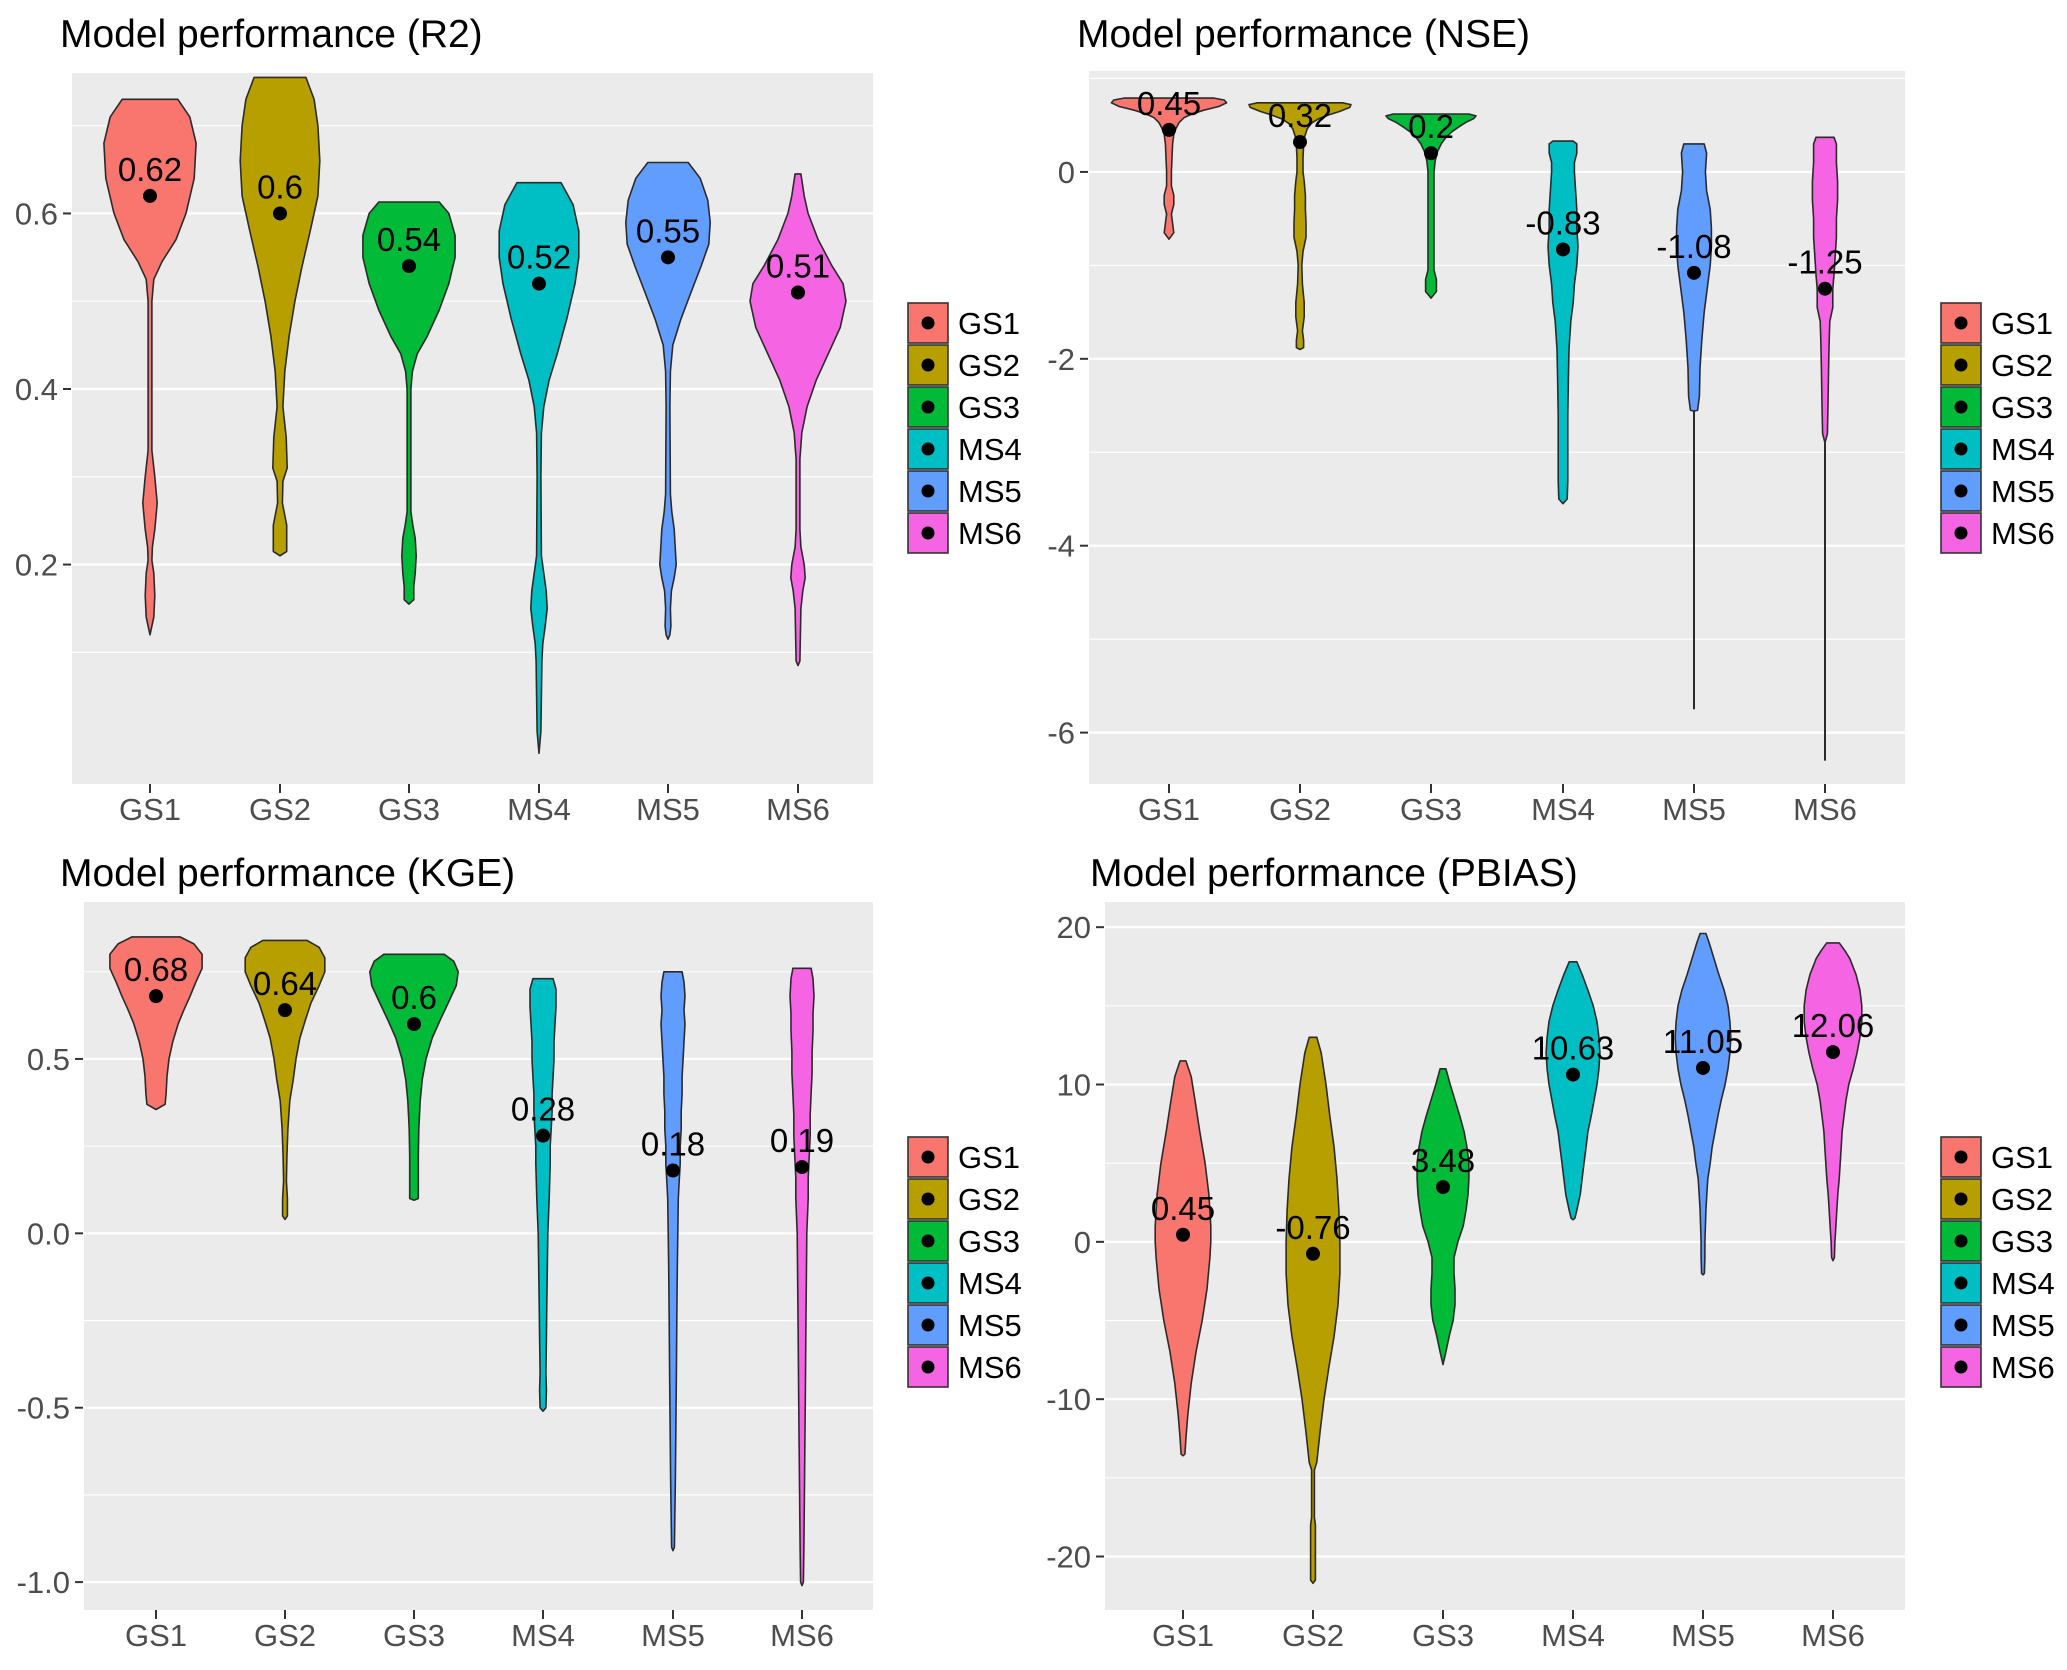 Image resolution: width=2067 pixels, height=1670 pixels. Describe the element at coordinates (1694, 272) in the screenshot. I see `nse-mean-dot-ms5` at that location.